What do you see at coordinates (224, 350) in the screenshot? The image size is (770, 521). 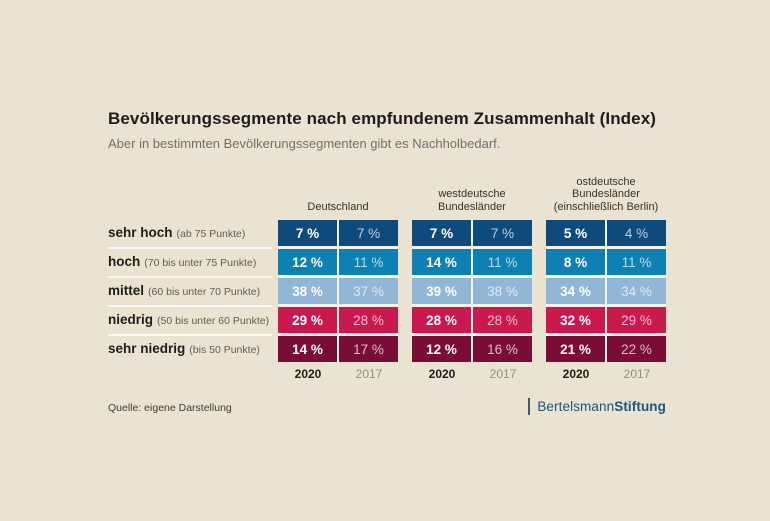 I see `row-label-range: (bis 50 Punkte)` at bounding box center [224, 350].